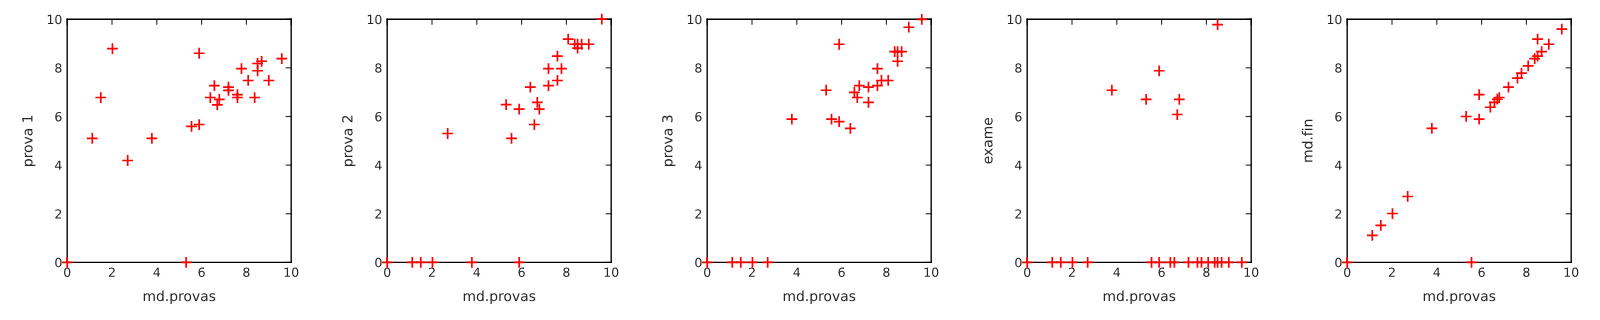  What do you see at coordinates (669, 140) in the screenshot?
I see `y-axis-title: prova 3` at bounding box center [669, 140].